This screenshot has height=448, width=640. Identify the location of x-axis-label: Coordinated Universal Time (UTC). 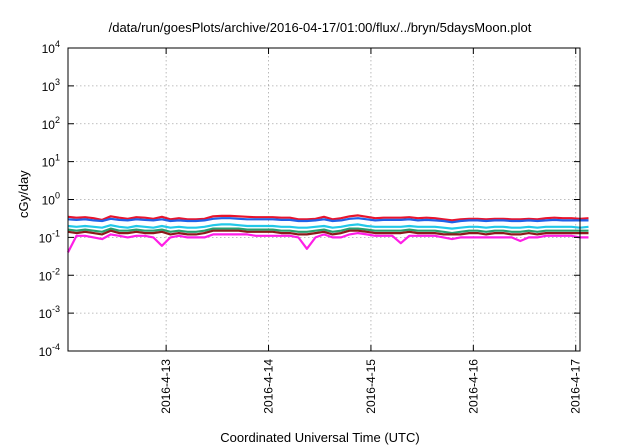
(320, 437).